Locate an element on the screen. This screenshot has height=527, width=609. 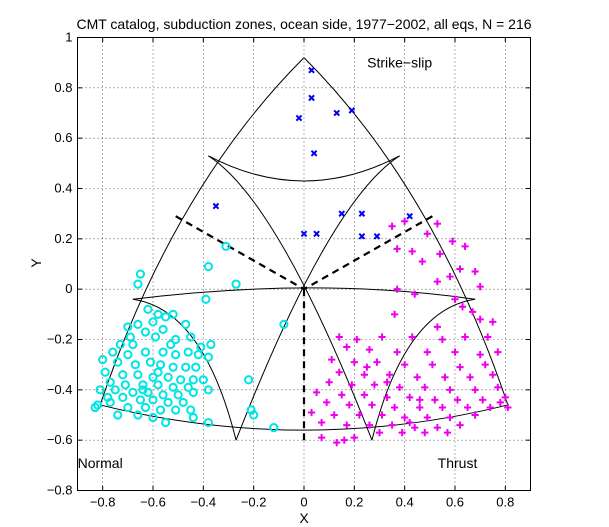
annotation-label: Strike−slip is located at coordinates (399, 63).